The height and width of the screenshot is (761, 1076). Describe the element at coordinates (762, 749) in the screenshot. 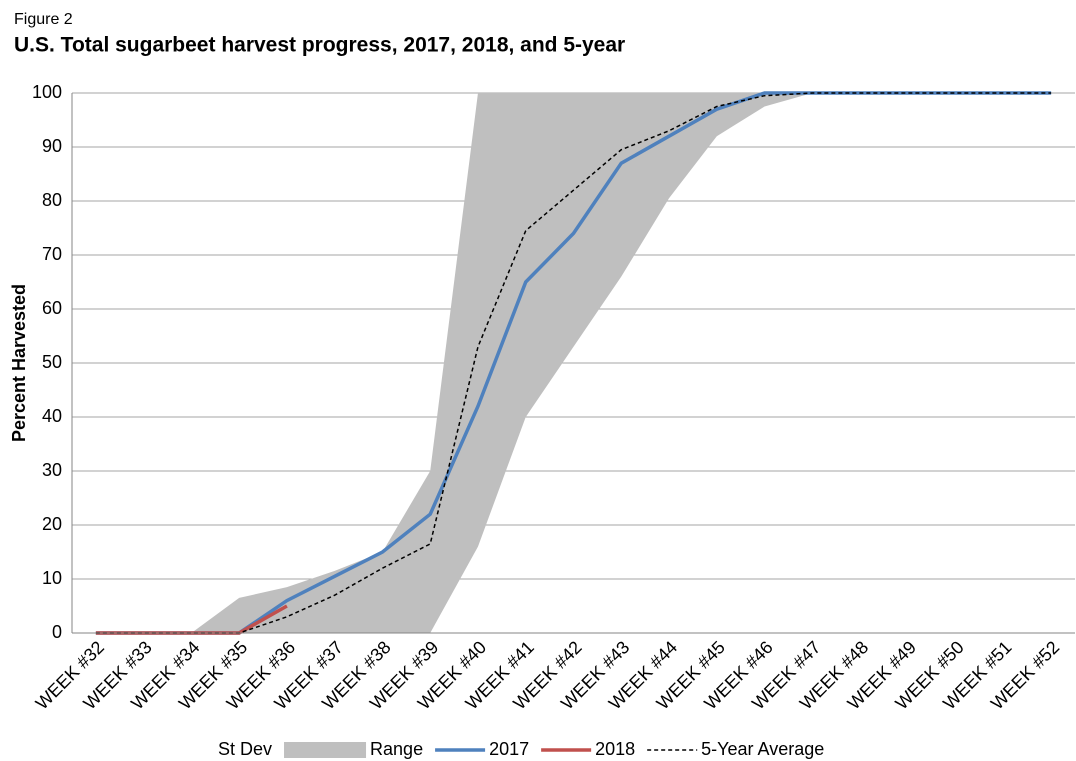

I see `legend-label: 5-Year Average` at that location.